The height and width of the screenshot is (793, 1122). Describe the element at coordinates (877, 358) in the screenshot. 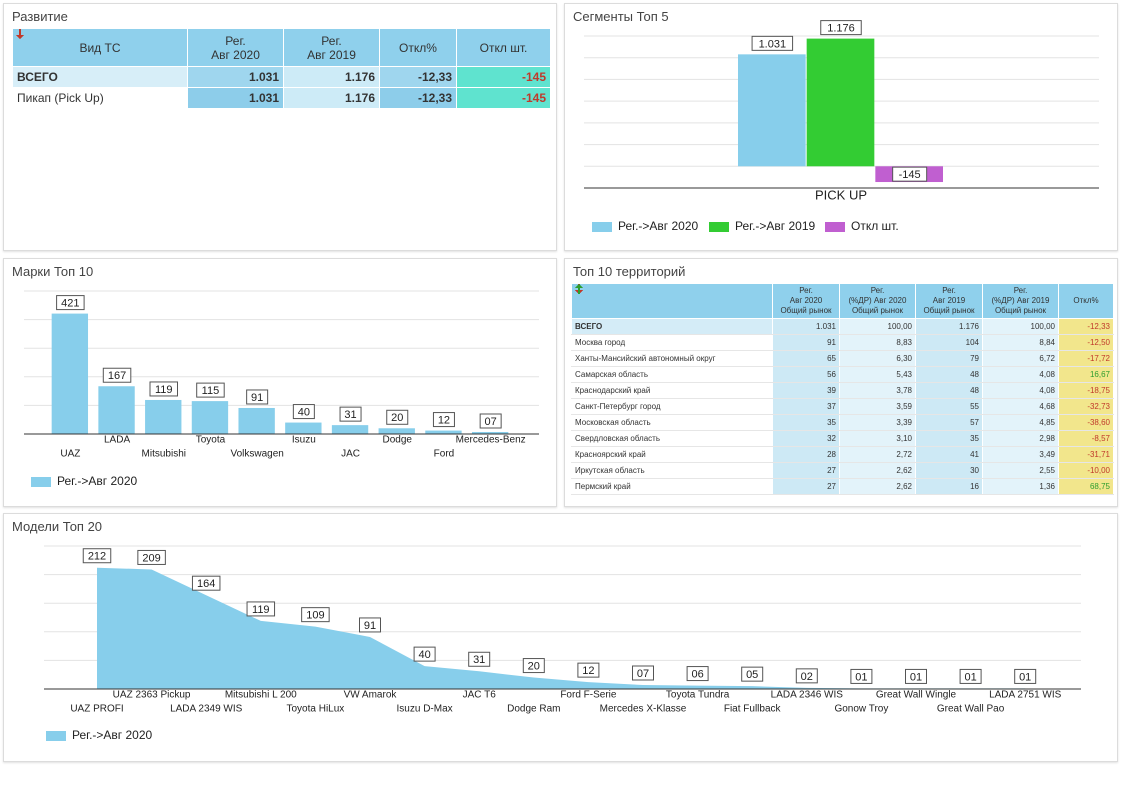

I see `table-cell: 6,30` at that location.